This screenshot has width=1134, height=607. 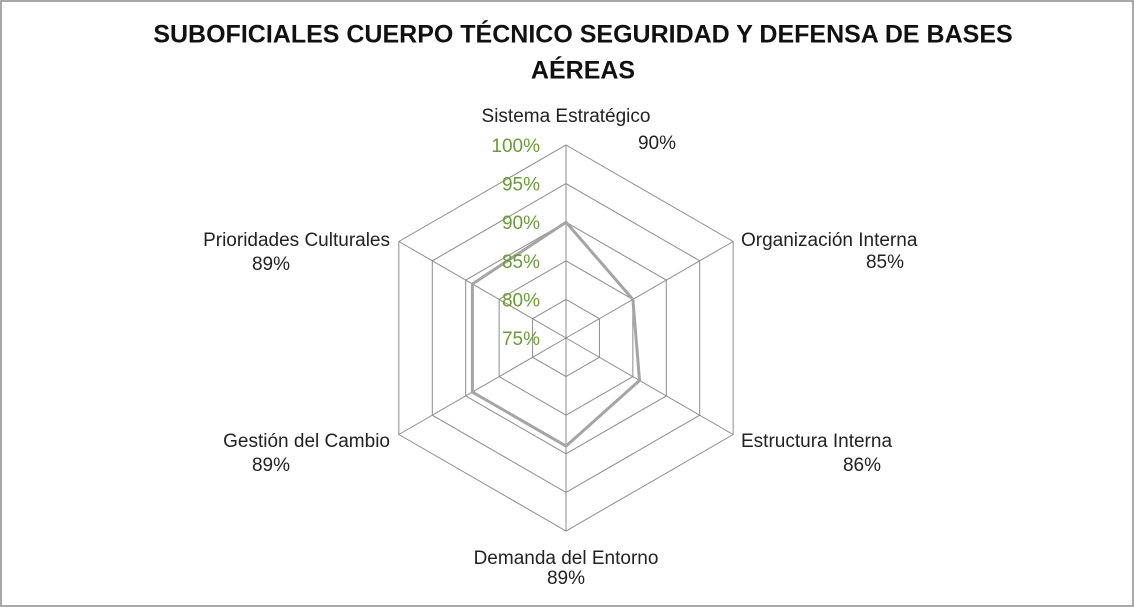 What do you see at coordinates (885, 262) in the screenshot?
I see `value-label: 85%` at bounding box center [885, 262].